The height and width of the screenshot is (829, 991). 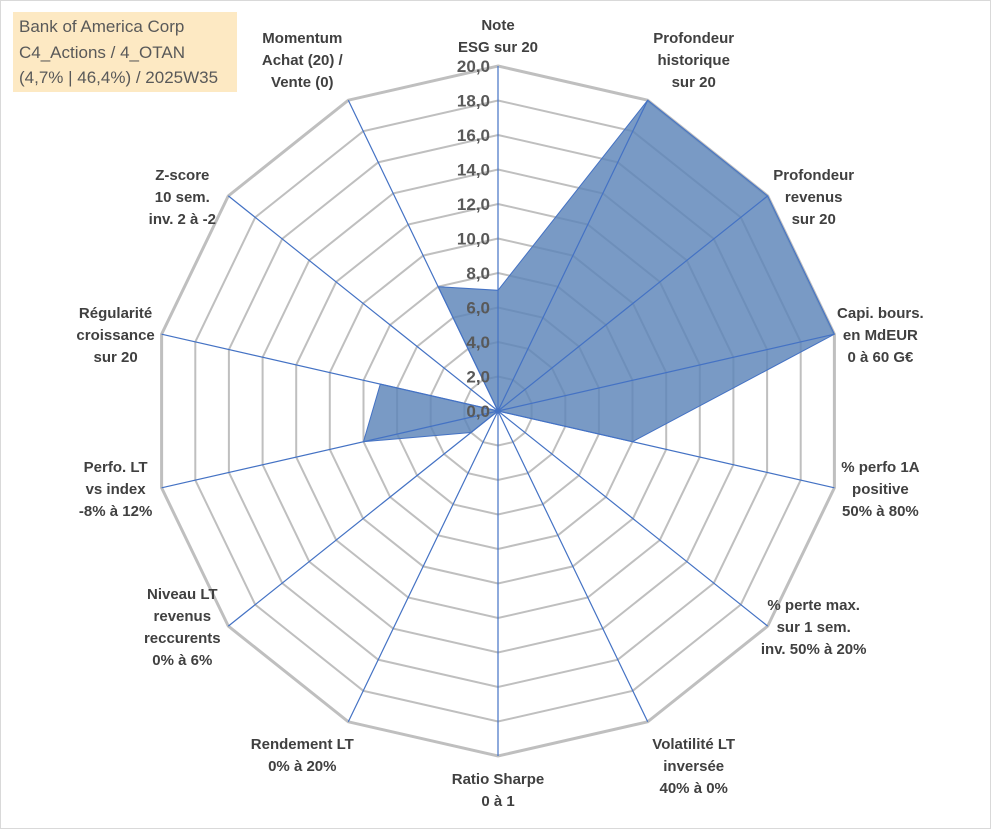 I want to click on axis-label-line: 0% à 20%, so click(x=302, y=766).